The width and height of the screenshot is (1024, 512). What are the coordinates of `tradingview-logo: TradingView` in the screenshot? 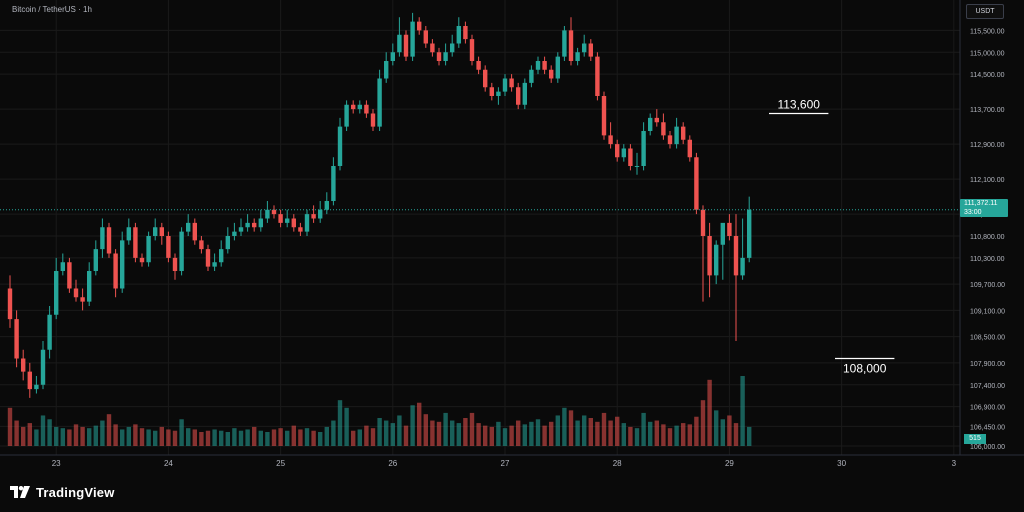 It's located at (62, 492).